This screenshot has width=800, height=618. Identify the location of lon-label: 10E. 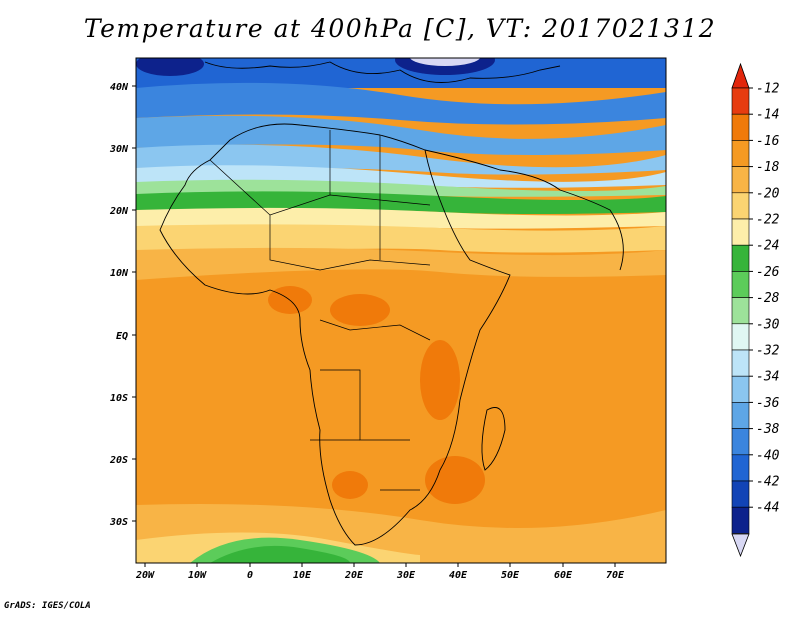
(302, 575).